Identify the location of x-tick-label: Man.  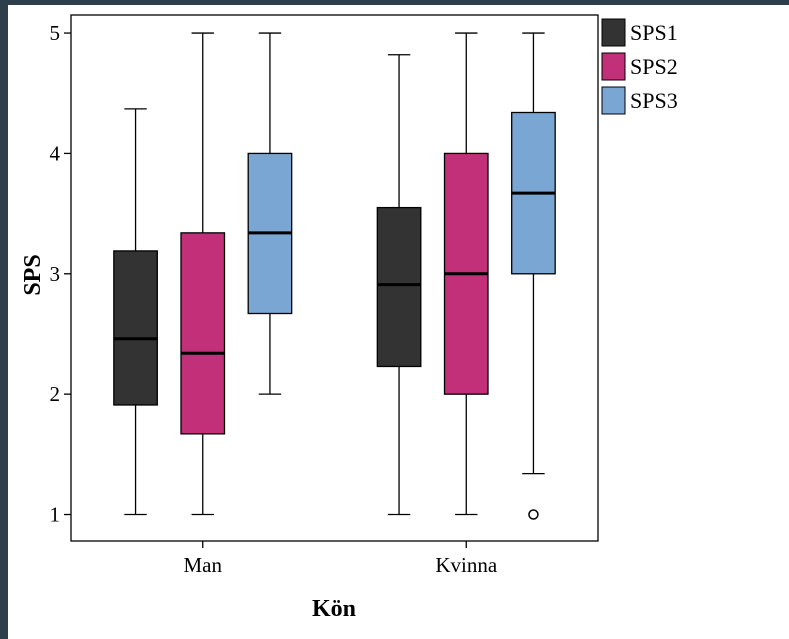
(203, 565).